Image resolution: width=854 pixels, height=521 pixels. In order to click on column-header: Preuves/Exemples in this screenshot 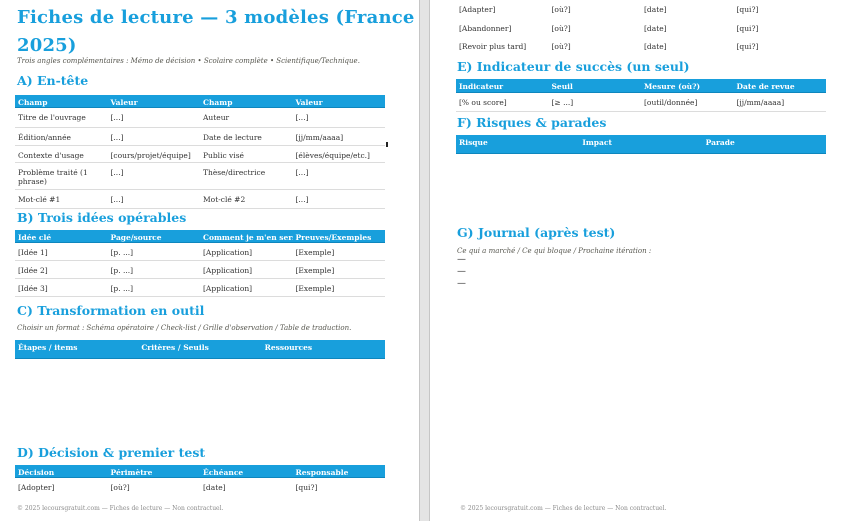, I will do `click(333, 237)`.